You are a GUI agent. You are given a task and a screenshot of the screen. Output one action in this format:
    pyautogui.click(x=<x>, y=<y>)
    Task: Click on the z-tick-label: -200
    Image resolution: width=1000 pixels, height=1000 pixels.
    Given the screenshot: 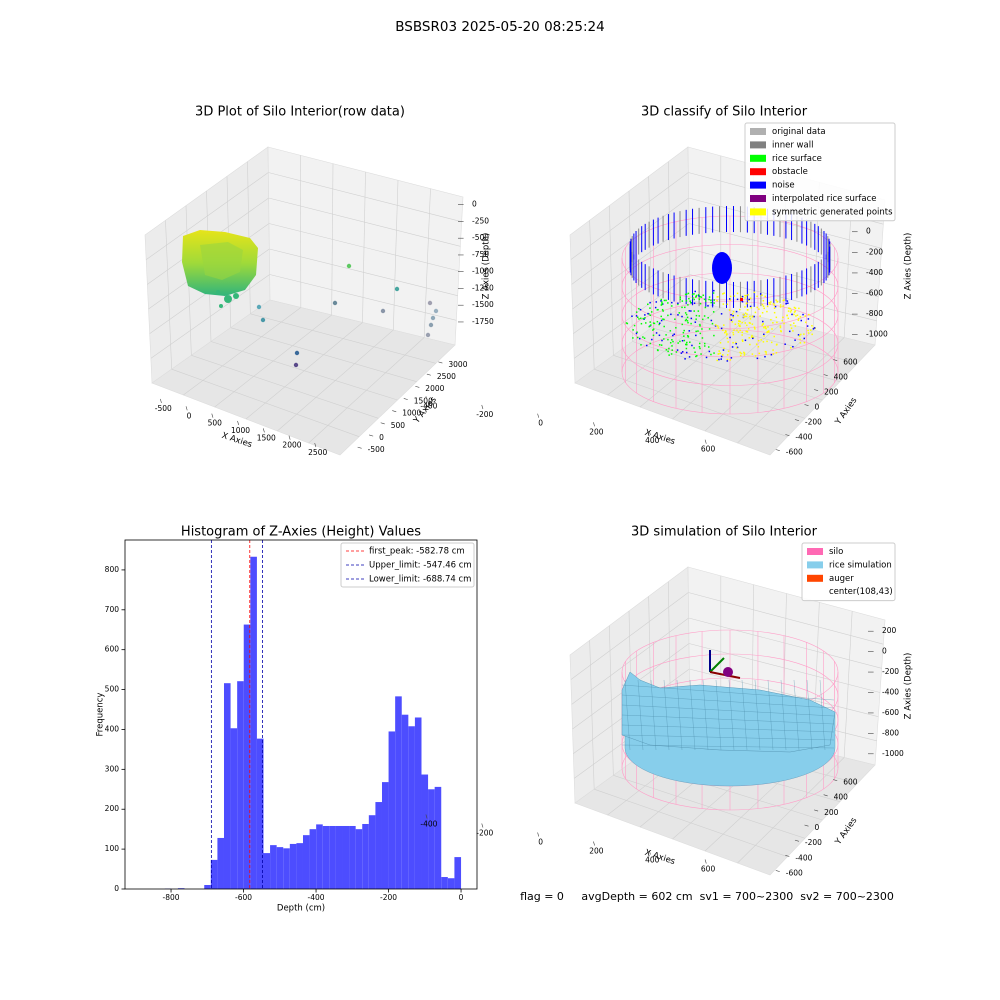 What is the action you would take?
    pyautogui.click(x=874, y=251)
    